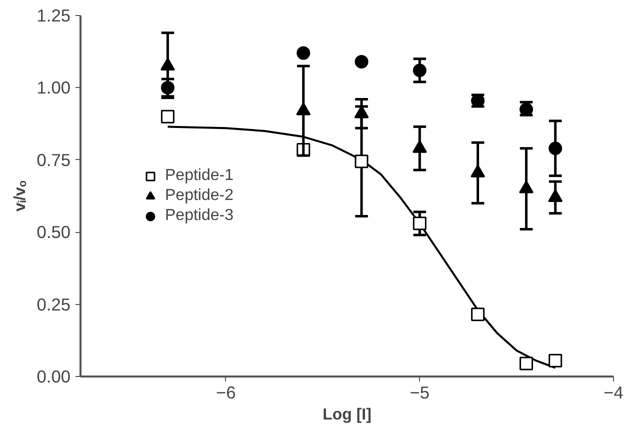 Image resolution: width=628 pixels, height=436 pixels. What do you see at coordinates (614, 392) in the screenshot?
I see `x-tick-label: −4` at bounding box center [614, 392].